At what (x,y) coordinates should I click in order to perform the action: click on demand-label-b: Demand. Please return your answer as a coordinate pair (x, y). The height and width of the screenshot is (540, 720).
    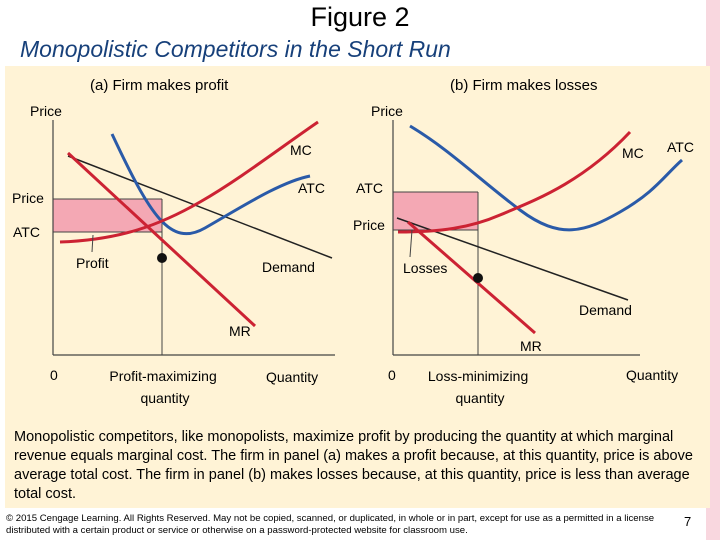
    Looking at the image, I should click on (605, 310).